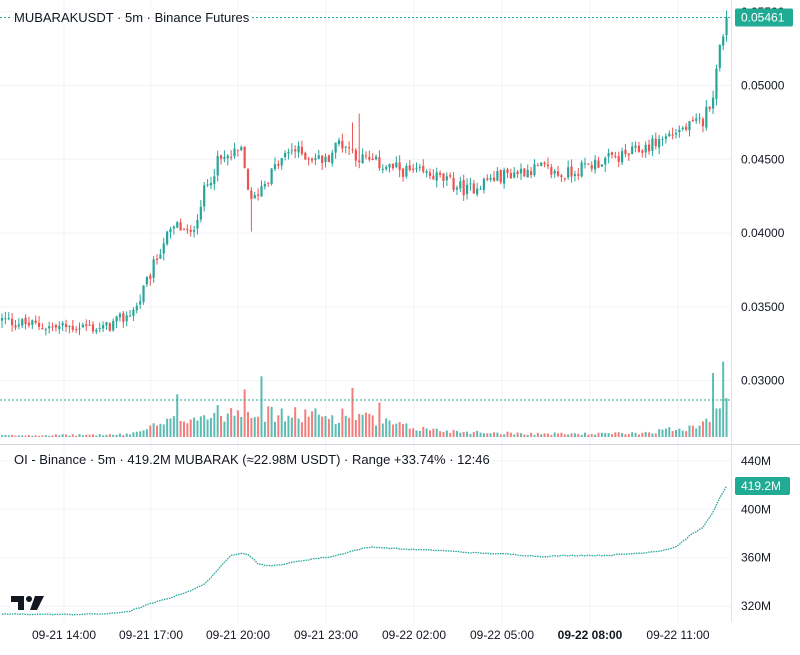 Image resolution: width=800 pixels, height=655 pixels. Describe the element at coordinates (756, 509) in the screenshot. I see `oi-axis-label: 400M` at that location.